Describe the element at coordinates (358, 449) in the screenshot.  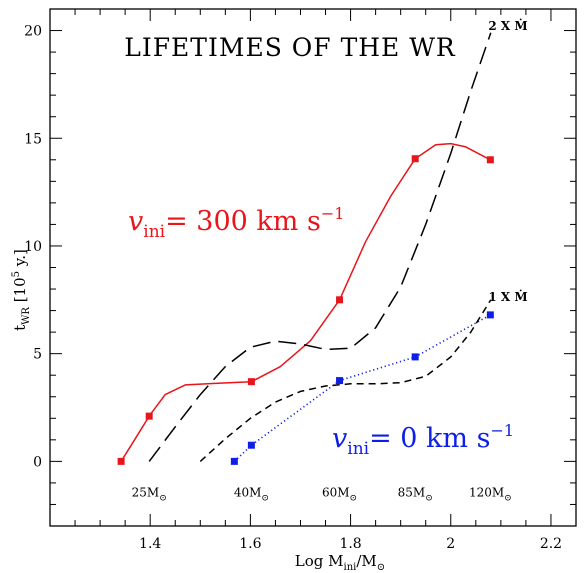
I see `vini-0-subscript: ini` at that location.